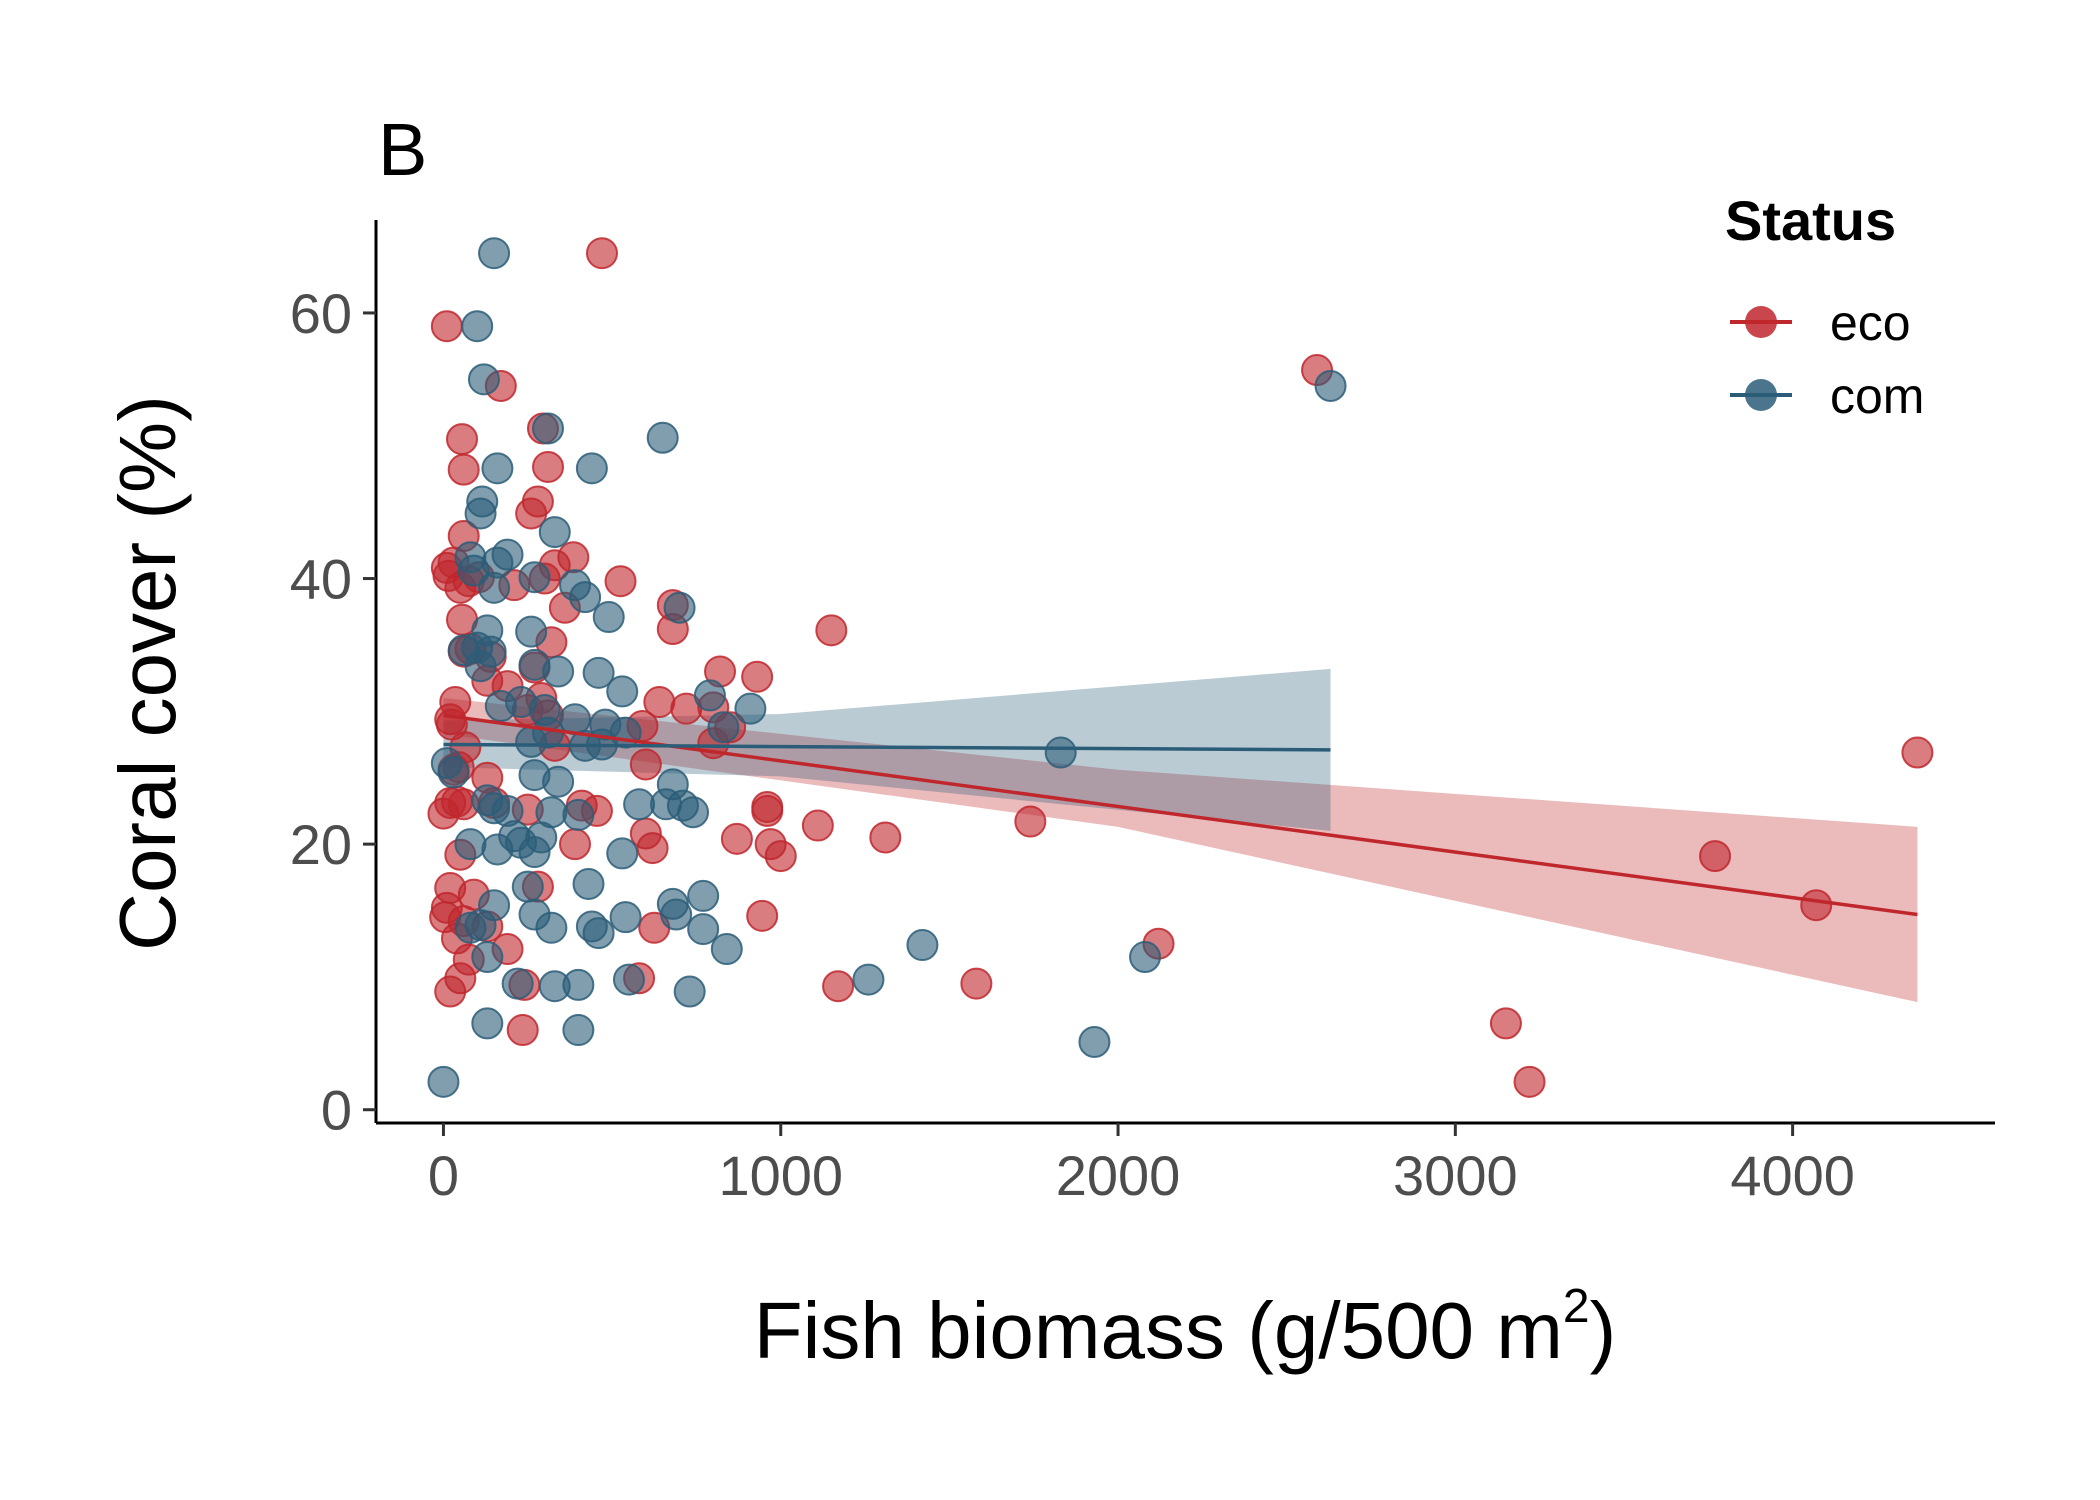  Describe the element at coordinates (1185, 1327) in the screenshot. I see `x-axis-title: Fish biomass (g/500 m2)` at that location.